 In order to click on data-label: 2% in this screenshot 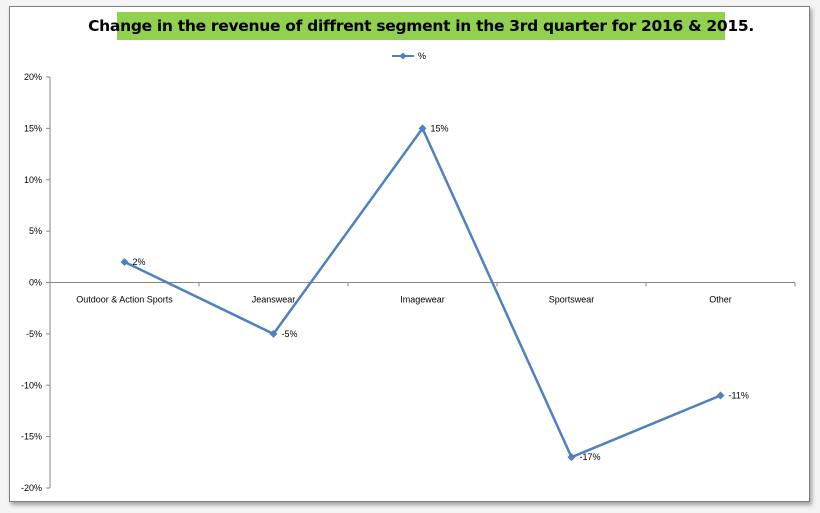, I will do `click(139, 262)`.